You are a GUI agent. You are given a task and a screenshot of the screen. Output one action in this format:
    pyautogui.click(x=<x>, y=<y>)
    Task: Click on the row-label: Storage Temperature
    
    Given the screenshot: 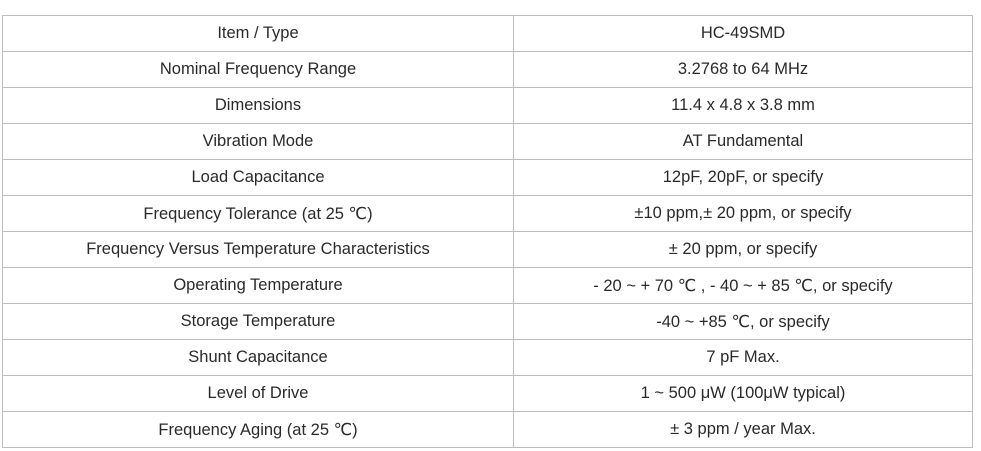 What is the action you would take?
    pyautogui.click(x=258, y=321)
    